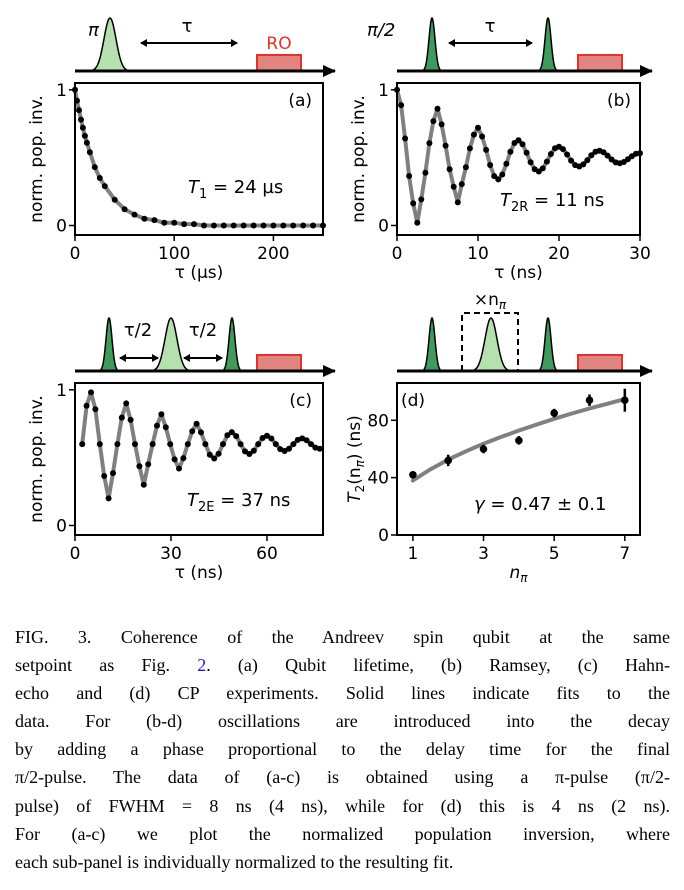  I want to click on x-axis-label-symbol: n, so click(514, 573).